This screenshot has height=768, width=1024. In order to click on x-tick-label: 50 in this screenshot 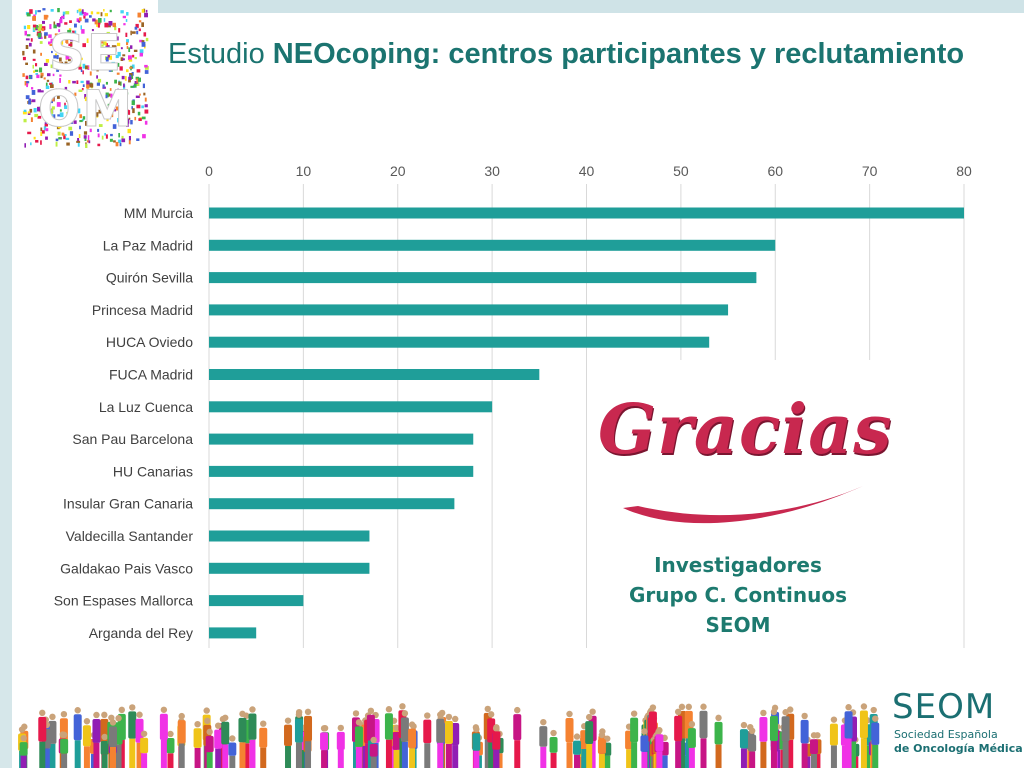, I will do `click(681, 171)`.